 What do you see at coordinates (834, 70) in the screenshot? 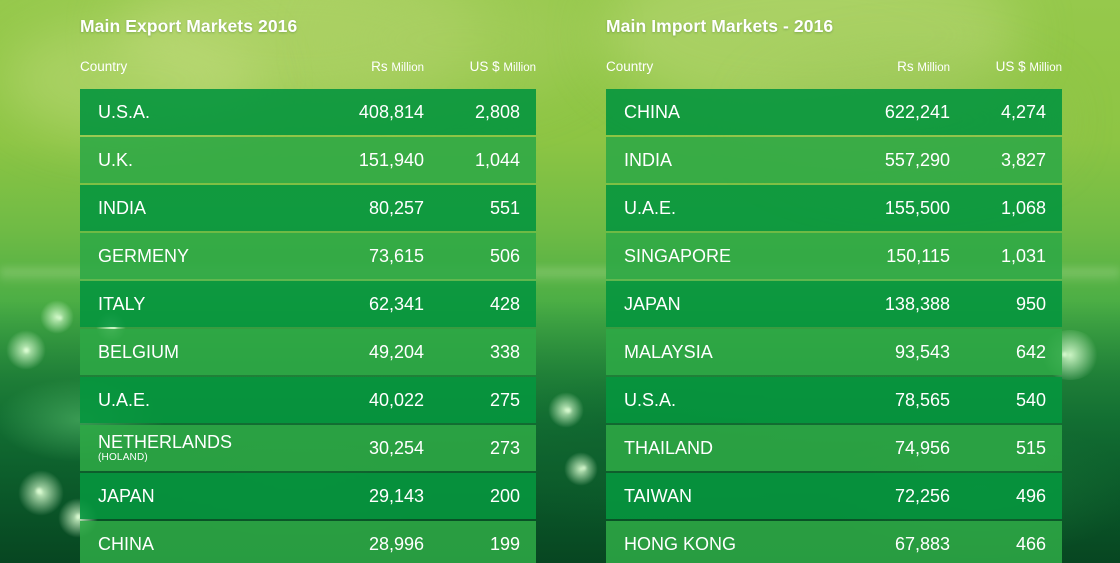
I see `import-column-headers: Country Rs Million US $ Million` at bounding box center [834, 70].